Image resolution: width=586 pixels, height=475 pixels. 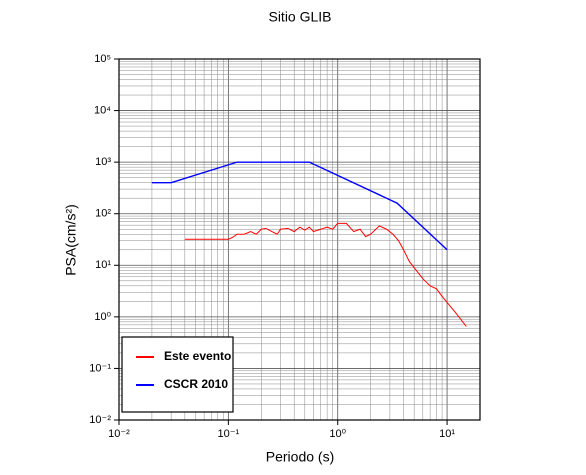 What do you see at coordinates (100, 368) in the screenshot?
I see `y-tick-label: 10⁻¹` at bounding box center [100, 368].